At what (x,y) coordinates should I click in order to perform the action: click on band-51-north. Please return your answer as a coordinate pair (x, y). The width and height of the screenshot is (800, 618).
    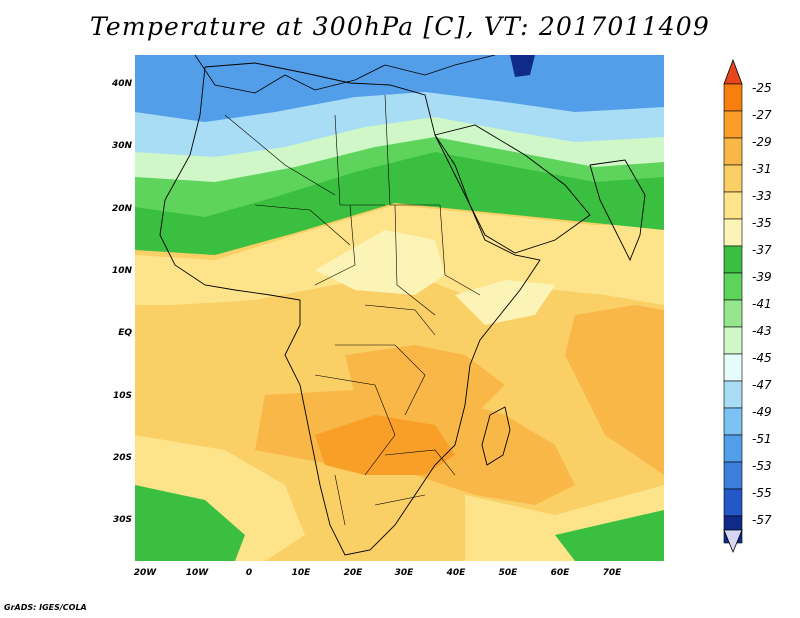
    Looking at the image, I should click on (399, 88).